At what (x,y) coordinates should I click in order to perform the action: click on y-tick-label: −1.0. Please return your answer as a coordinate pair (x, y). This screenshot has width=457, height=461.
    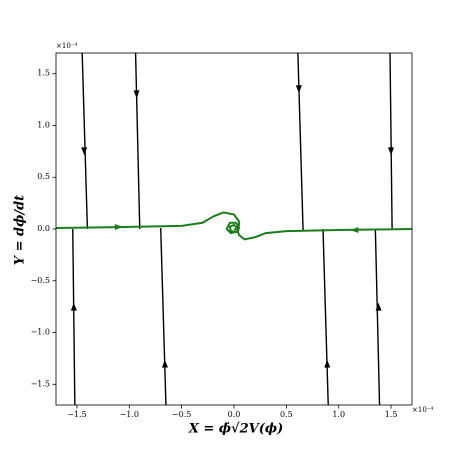
    Looking at the image, I should click on (40, 332).